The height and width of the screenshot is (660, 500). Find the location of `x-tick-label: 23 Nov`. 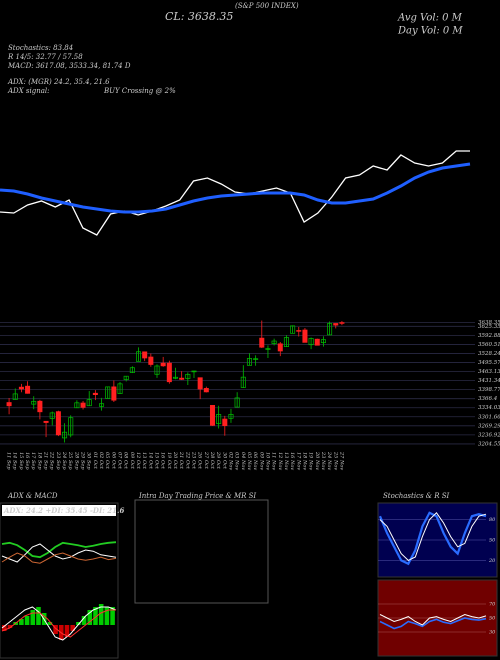

x-tick-label: 23 Nov is located at coordinates (323, 460).